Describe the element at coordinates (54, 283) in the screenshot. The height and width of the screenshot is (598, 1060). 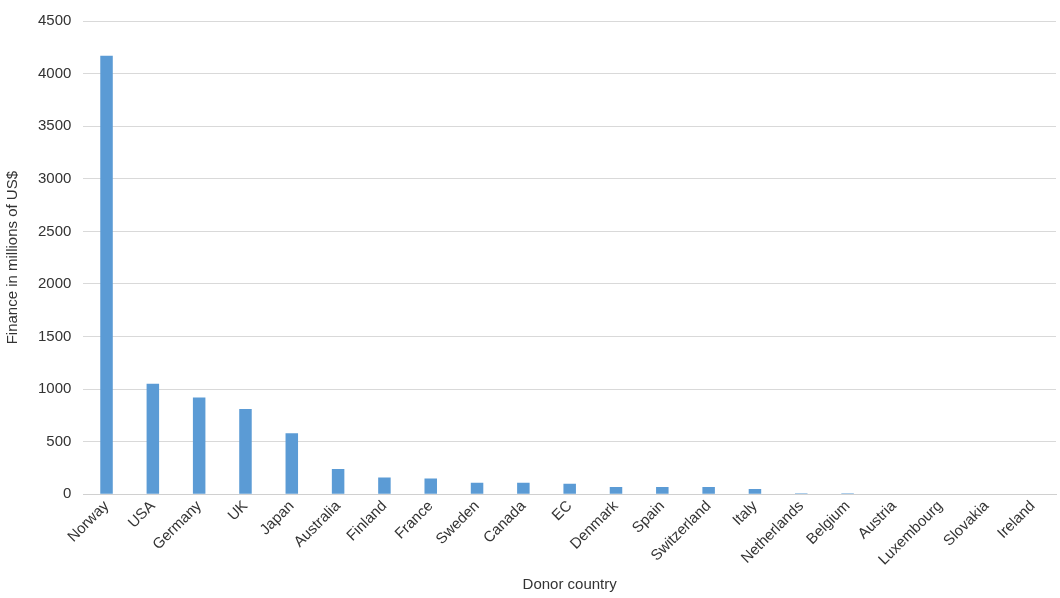
I see `y-tick-label: 2000` at that location.